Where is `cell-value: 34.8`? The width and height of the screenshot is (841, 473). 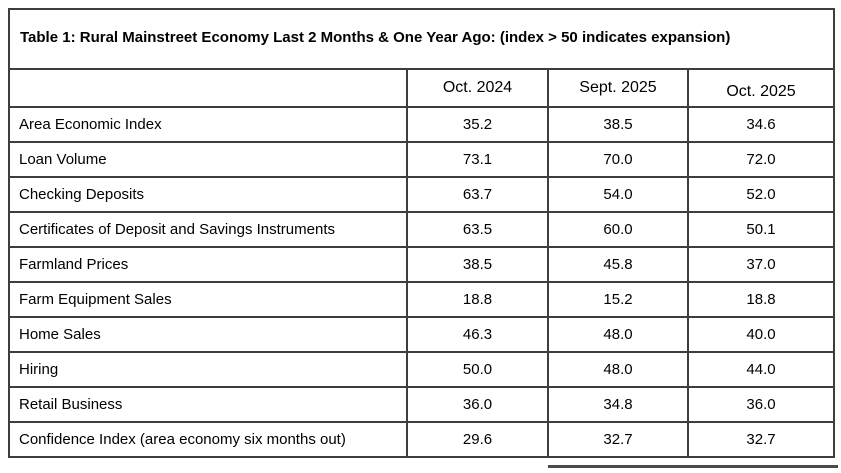
cell-value: 34.8 is located at coordinates (618, 404).